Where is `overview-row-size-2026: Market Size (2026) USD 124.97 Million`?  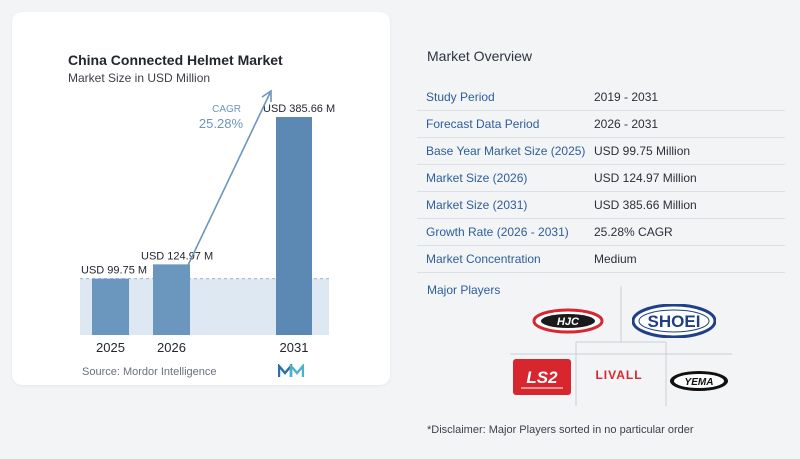
overview-row-size-2026: Market Size (2026) USD 124.97 Million is located at coordinates (601, 178).